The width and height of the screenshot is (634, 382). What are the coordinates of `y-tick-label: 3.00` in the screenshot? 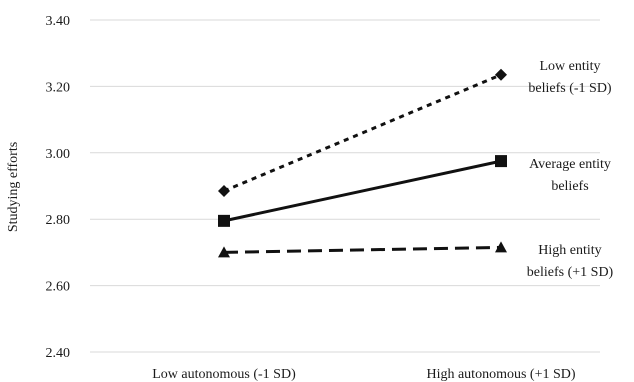 It's located at (58, 154).